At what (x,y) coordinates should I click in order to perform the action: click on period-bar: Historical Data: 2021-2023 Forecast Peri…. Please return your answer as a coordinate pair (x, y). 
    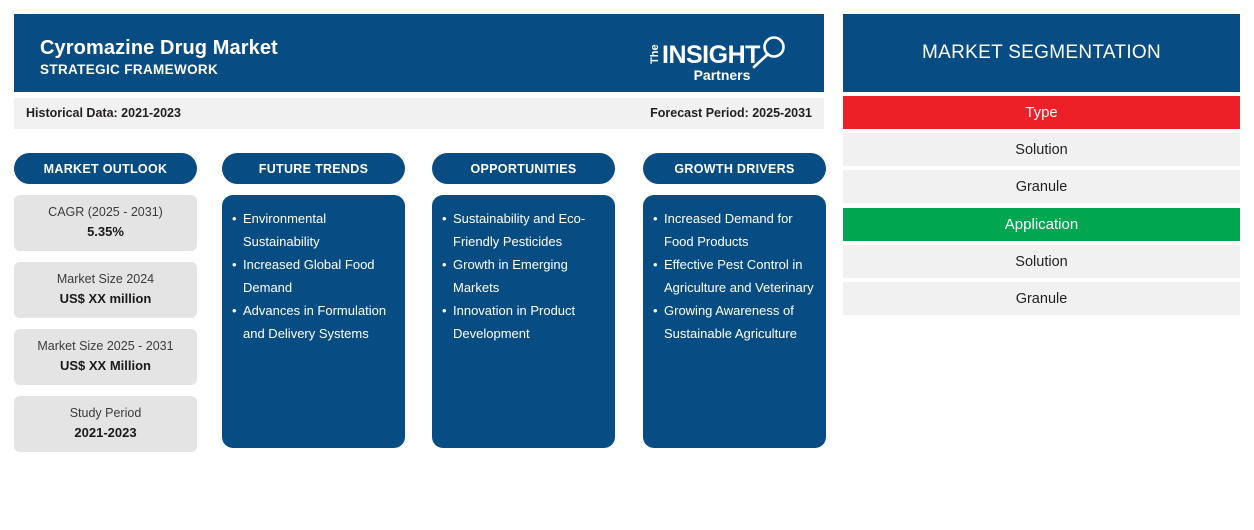
    Looking at the image, I should click on (419, 113).